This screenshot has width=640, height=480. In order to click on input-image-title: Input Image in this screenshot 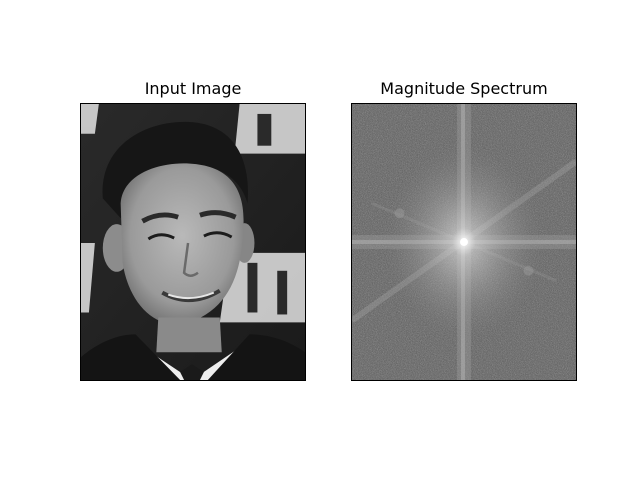, I will do `click(193, 88)`.